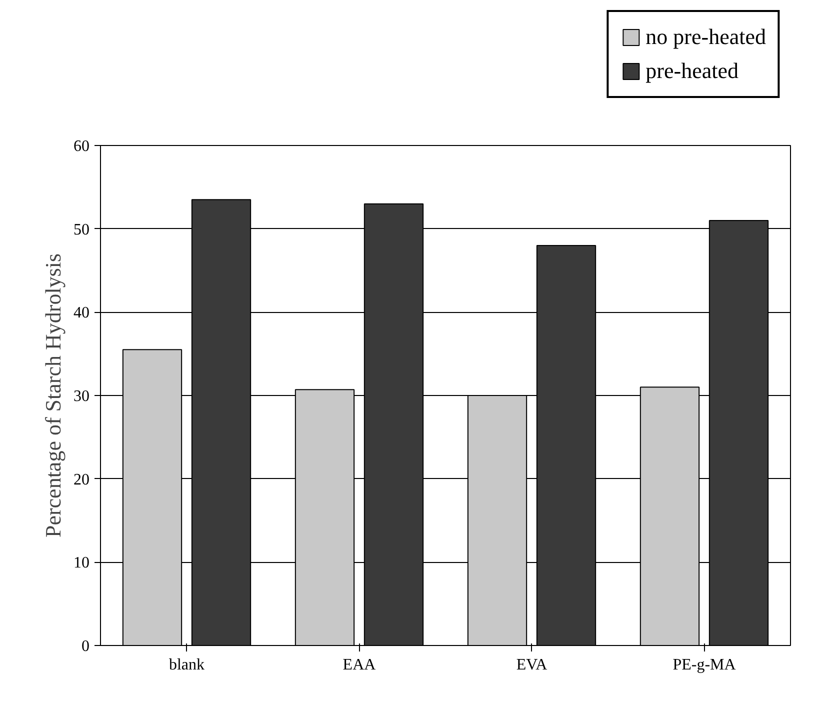 The image size is (830, 703). What do you see at coordinates (186, 665) in the screenshot?
I see `x-tick-label: blank` at bounding box center [186, 665].